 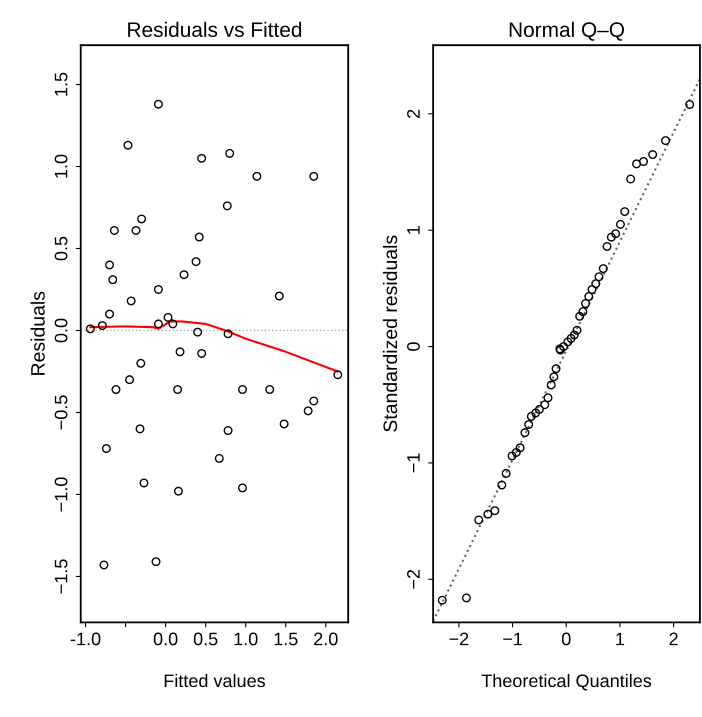 I want to click on y-axis-title: Residuals, so click(x=37, y=333).